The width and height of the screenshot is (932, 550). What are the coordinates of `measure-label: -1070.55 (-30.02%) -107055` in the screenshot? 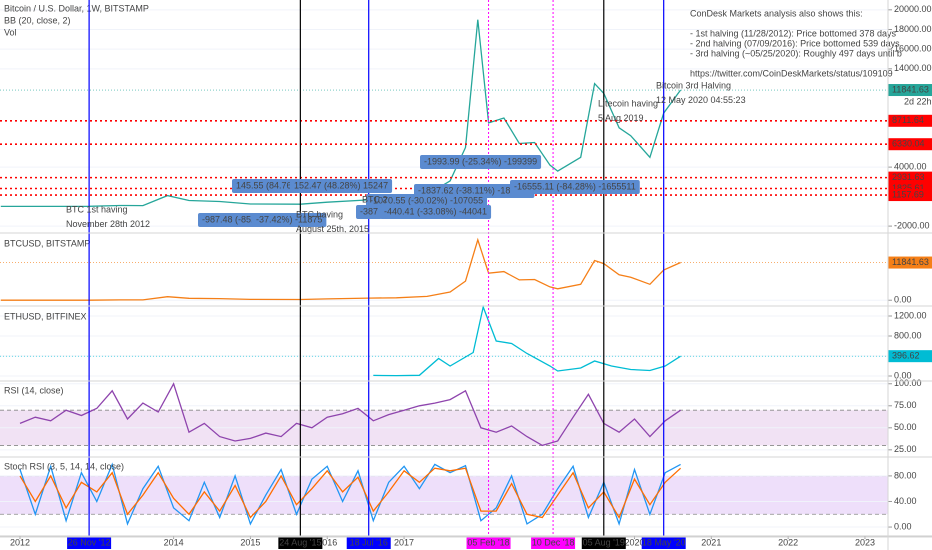 It's located at (426, 200).